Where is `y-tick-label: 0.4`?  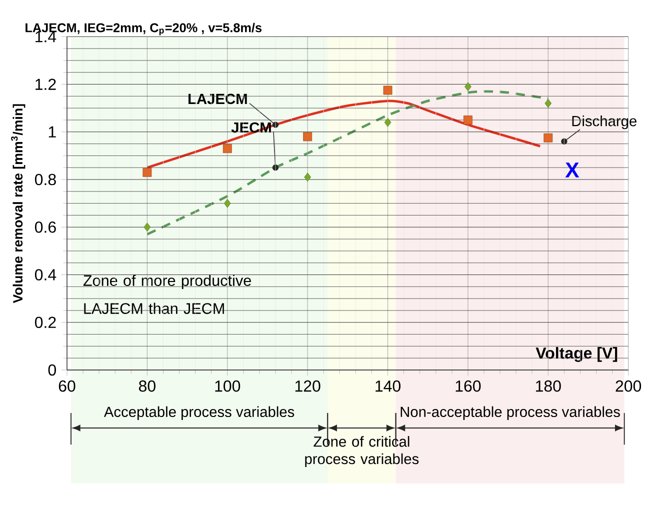
y-tick-label: 0.4 is located at coordinates (45, 274).